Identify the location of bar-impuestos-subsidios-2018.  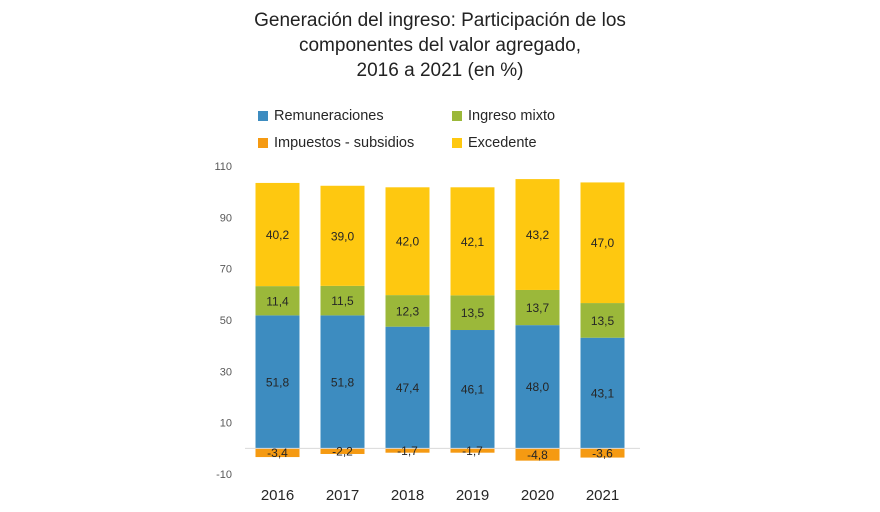
(407, 450).